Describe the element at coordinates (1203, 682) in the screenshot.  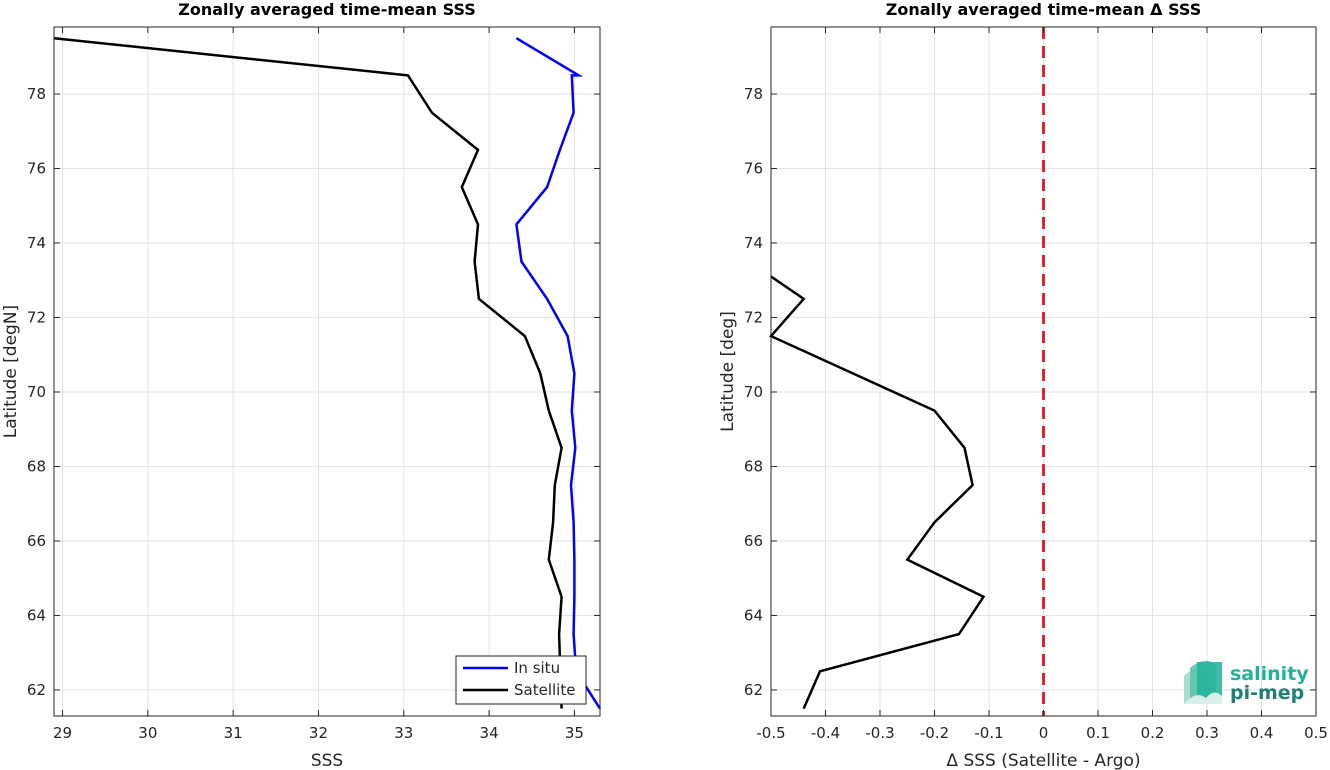
I see `logo-wave-icon` at that location.